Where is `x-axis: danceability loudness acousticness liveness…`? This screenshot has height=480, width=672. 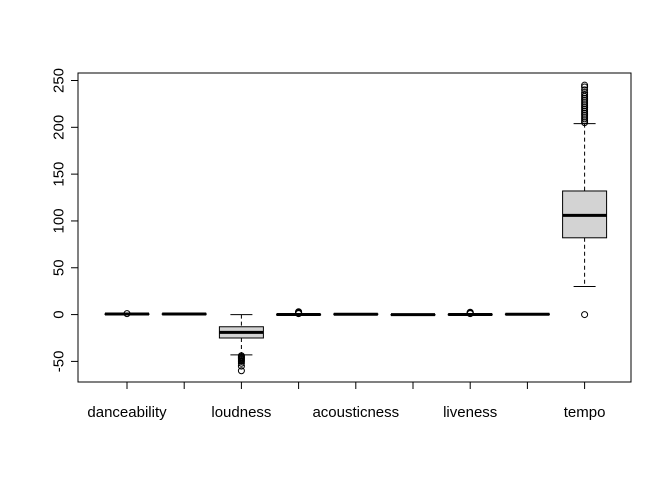
x-axis: danceability loudness acousticness liveness… is located at coordinates (346, 401).